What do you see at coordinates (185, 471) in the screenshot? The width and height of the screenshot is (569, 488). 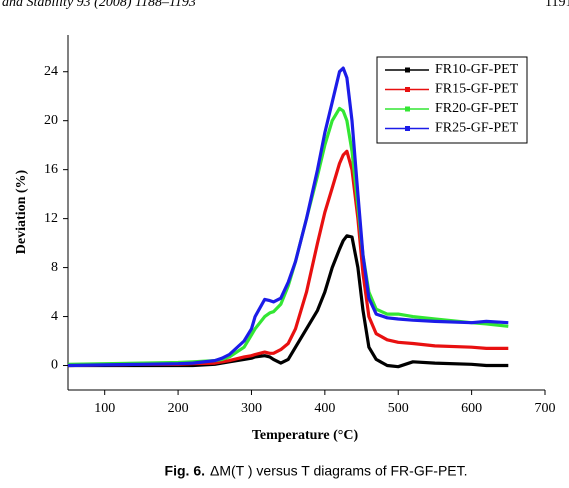 I see `caption-label: Fig. 6.` at bounding box center [185, 471].